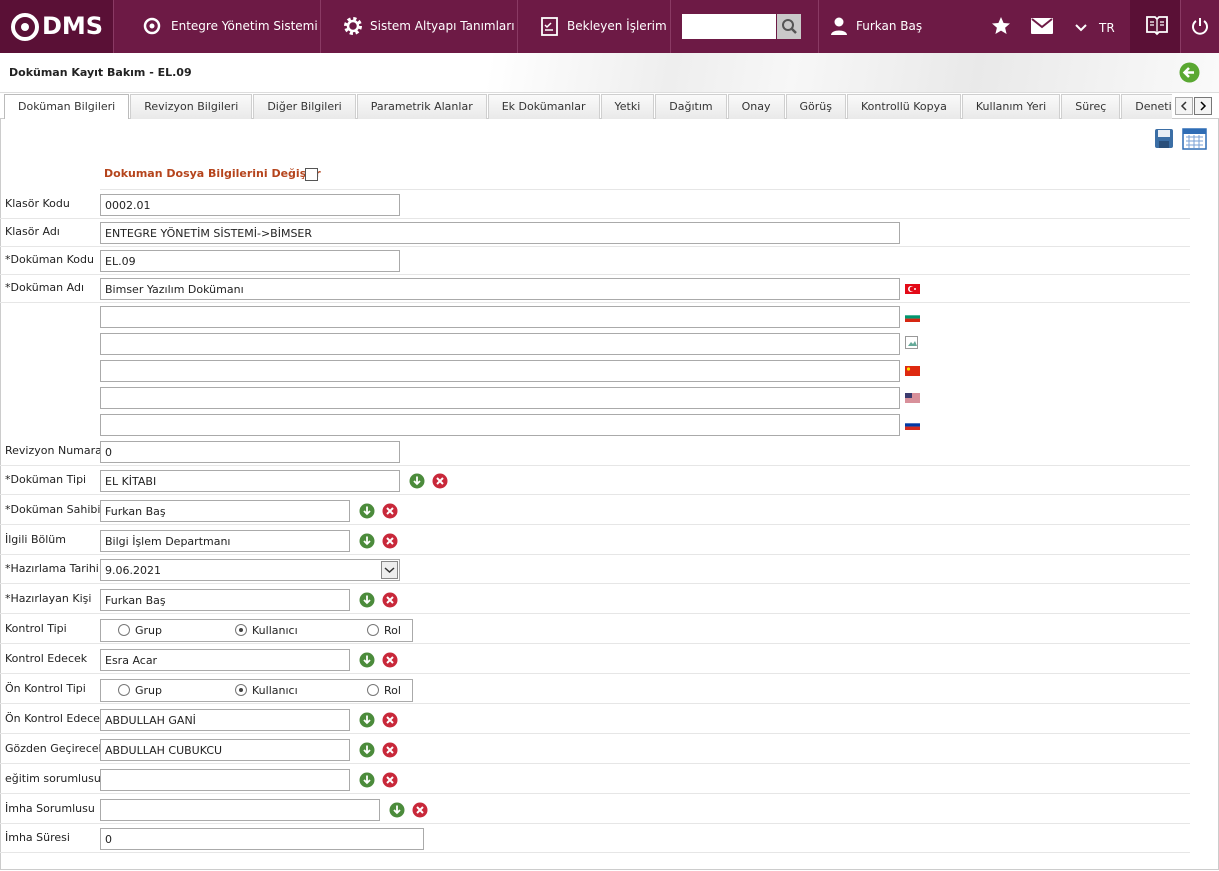 The height and width of the screenshot is (871, 1219). What do you see at coordinates (789, 26) in the screenshot?
I see `search-button` at bounding box center [789, 26].